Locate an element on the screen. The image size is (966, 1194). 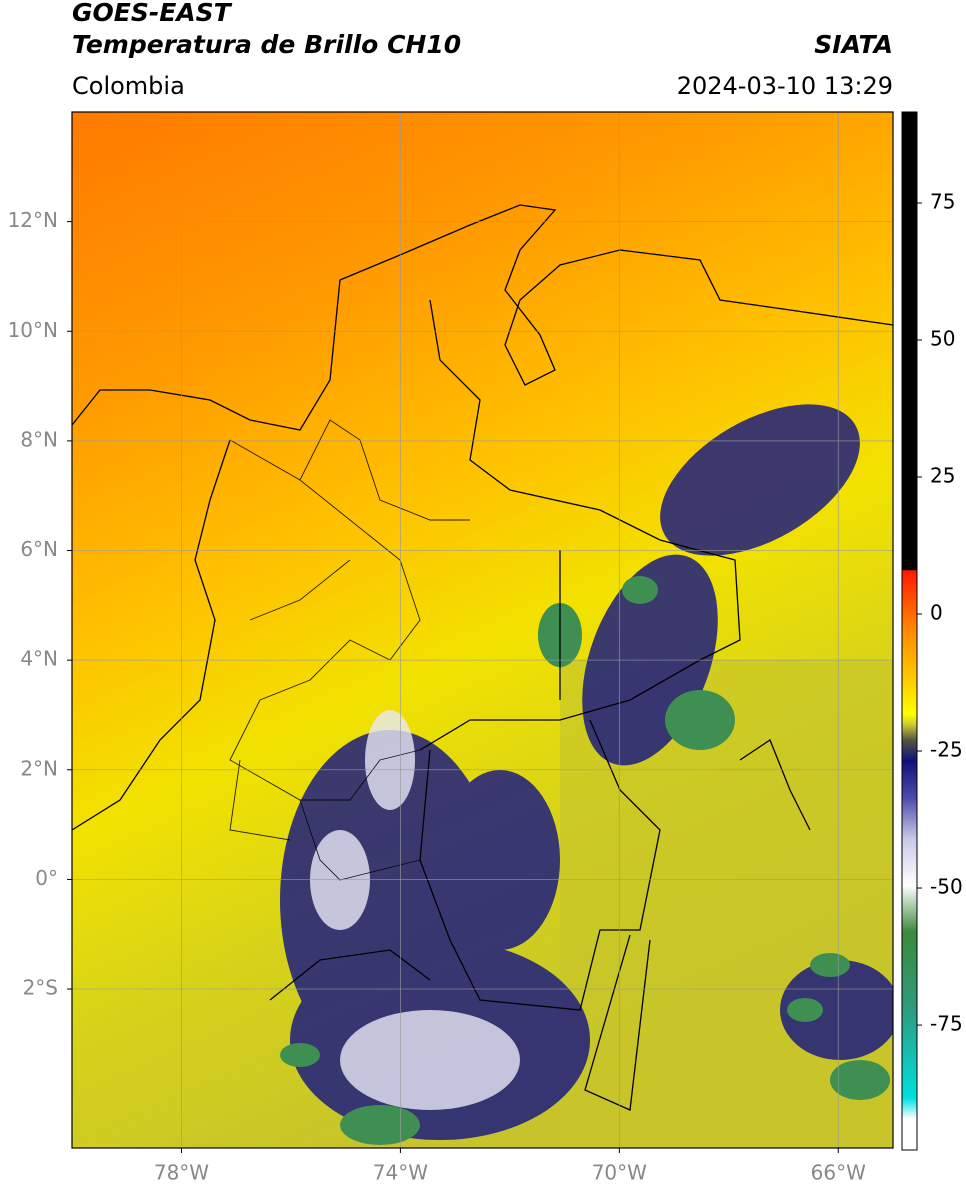
y-tick-label: 12°N is located at coordinates (33, 220).